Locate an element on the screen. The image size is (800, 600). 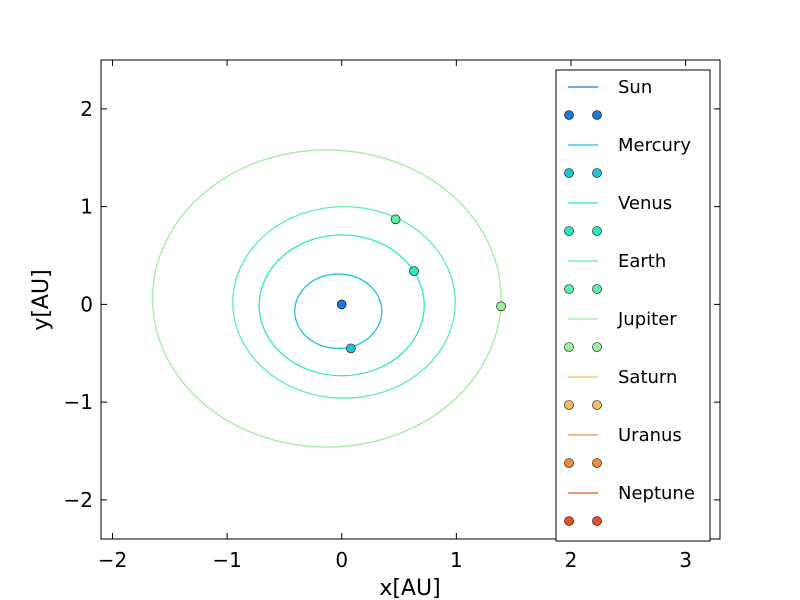
venus-point is located at coordinates (414, 271).